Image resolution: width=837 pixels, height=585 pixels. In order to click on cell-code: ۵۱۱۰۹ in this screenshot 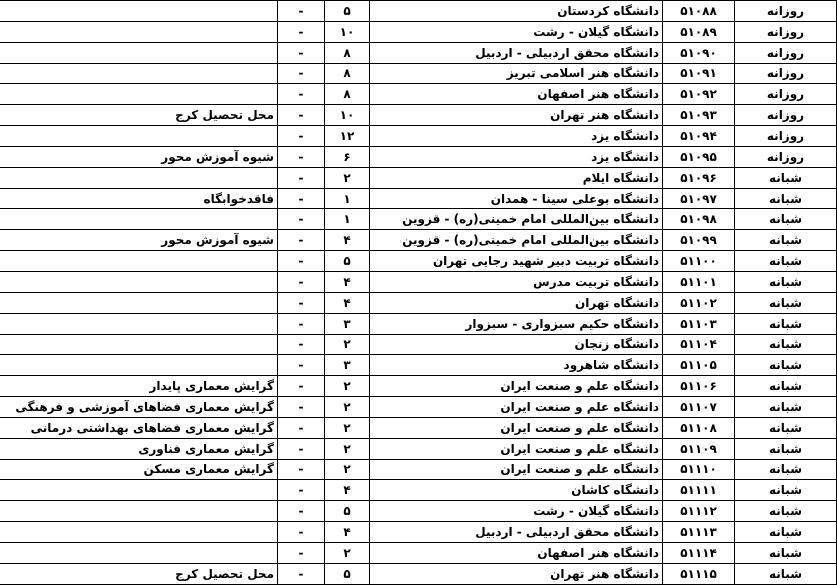, I will do `click(698, 448)`.